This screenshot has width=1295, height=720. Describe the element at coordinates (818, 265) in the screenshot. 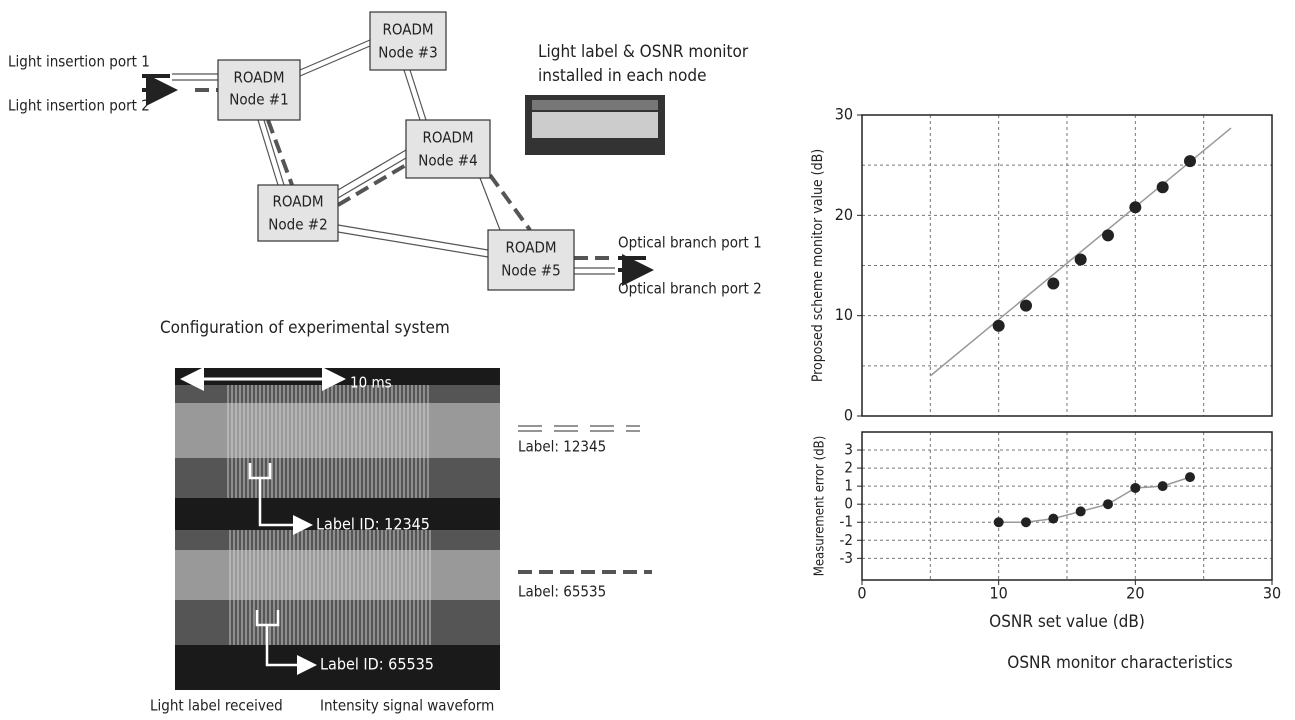

I see `y-axis-label: Proposed scheme monitor value (dB)` at that location.